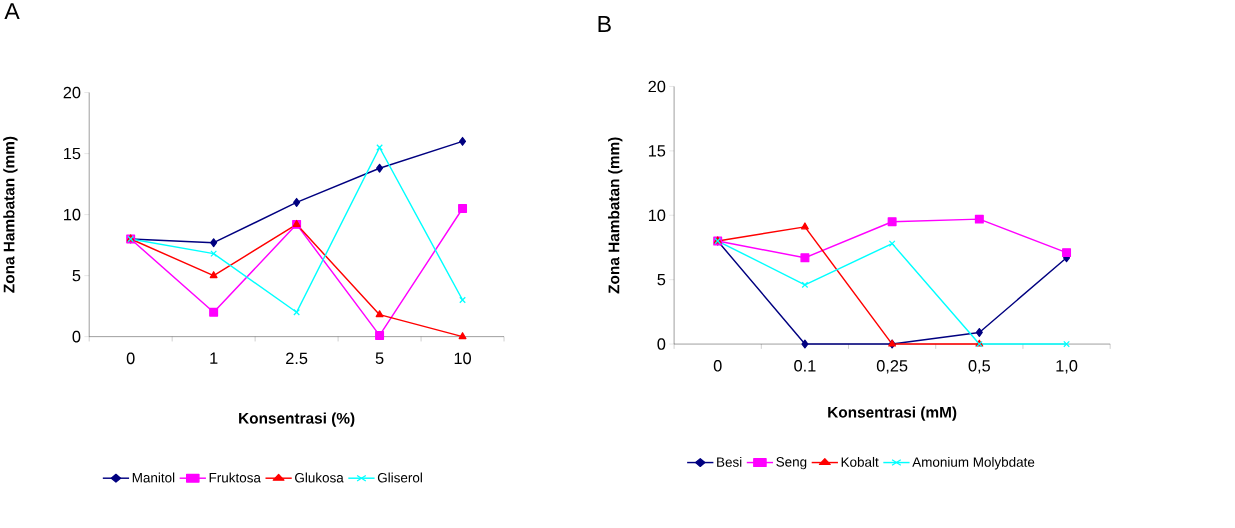 This screenshot has height=528, width=1235. Describe the element at coordinates (805, 365) in the screenshot. I see `x-tick-label: 0.1` at that location.